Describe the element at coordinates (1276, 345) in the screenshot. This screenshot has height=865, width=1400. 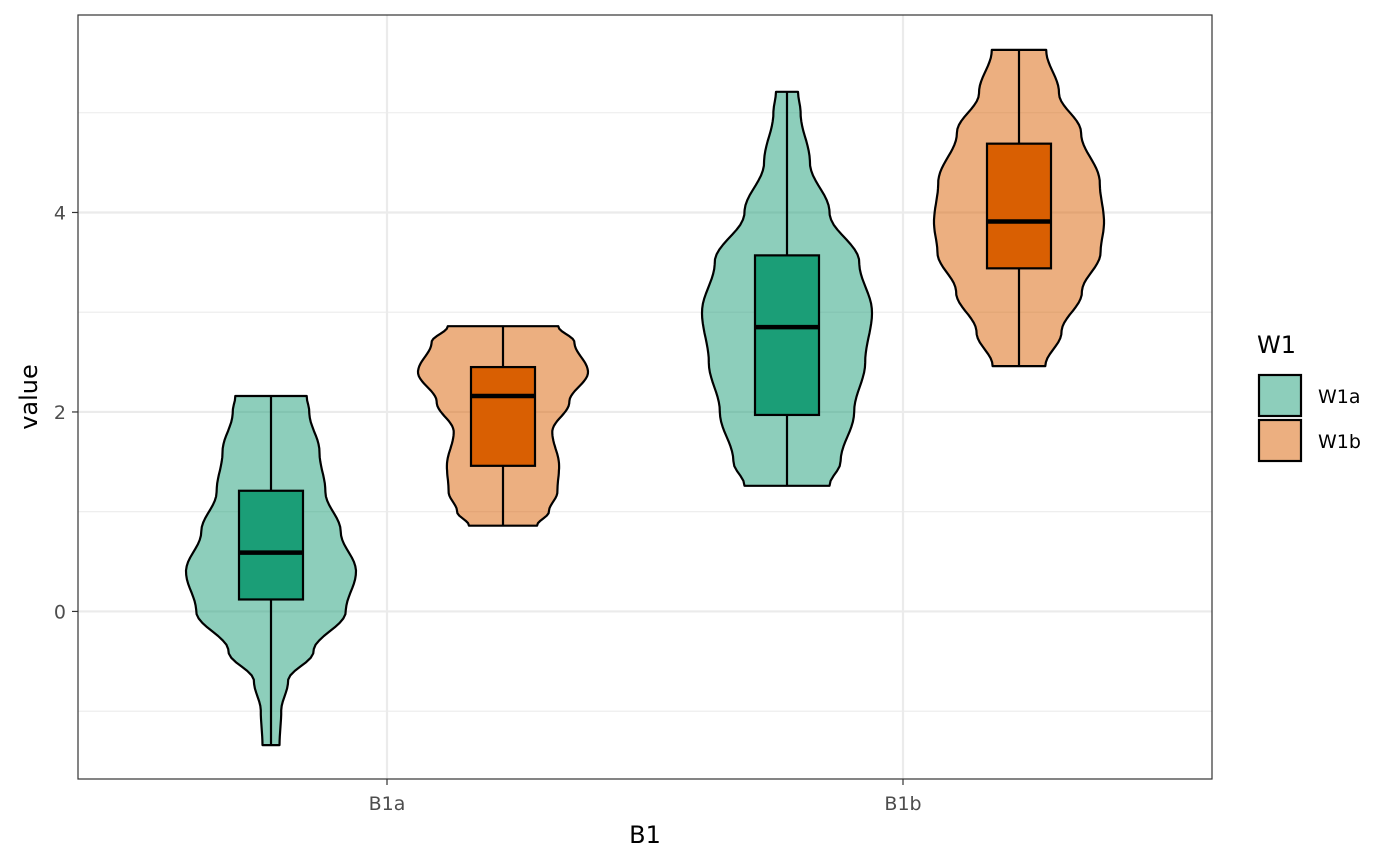
I see `legend-title: W1` at that location.